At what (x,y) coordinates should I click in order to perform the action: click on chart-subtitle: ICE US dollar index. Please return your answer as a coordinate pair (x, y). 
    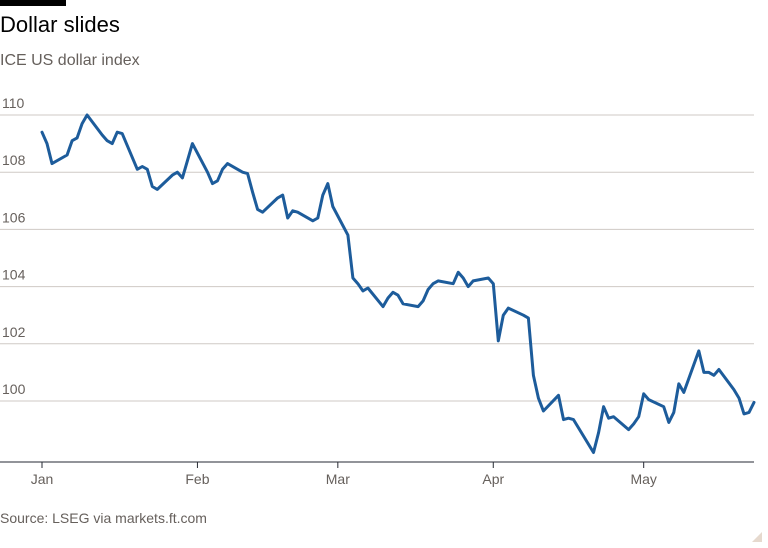
    Looking at the image, I should click on (70, 60).